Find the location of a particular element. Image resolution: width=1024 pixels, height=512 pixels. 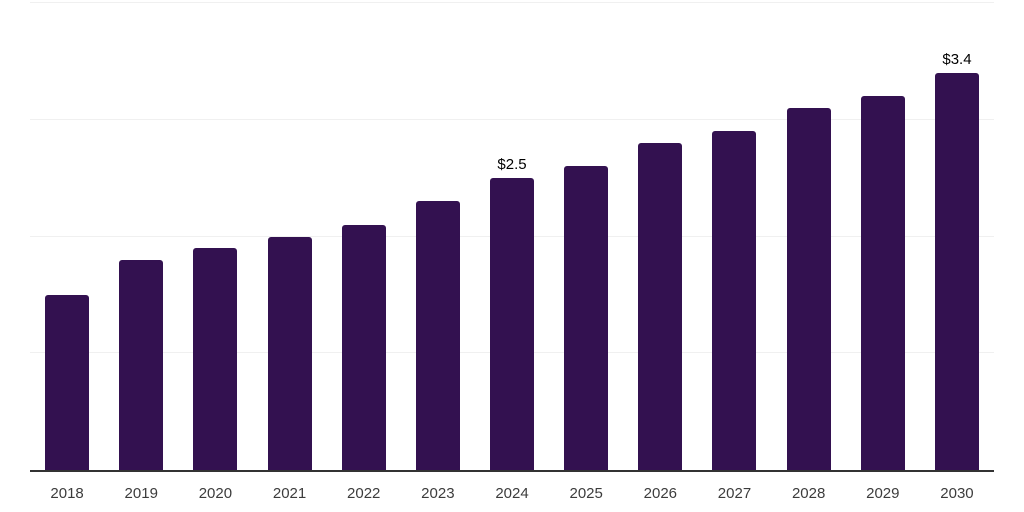

bar-group-2025 is located at coordinates (586, 236).